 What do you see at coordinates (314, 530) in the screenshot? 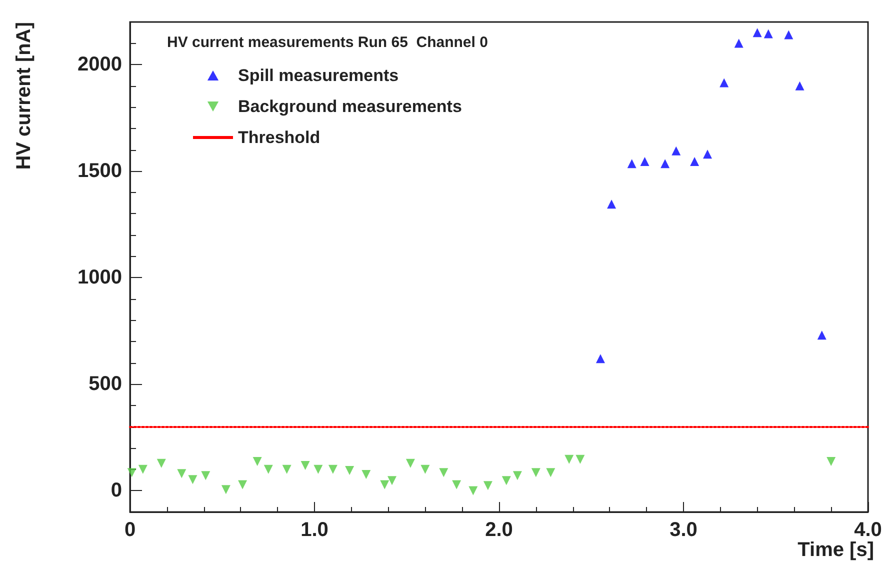
I see `x-tick-label: 1.0` at bounding box center [314, 530].